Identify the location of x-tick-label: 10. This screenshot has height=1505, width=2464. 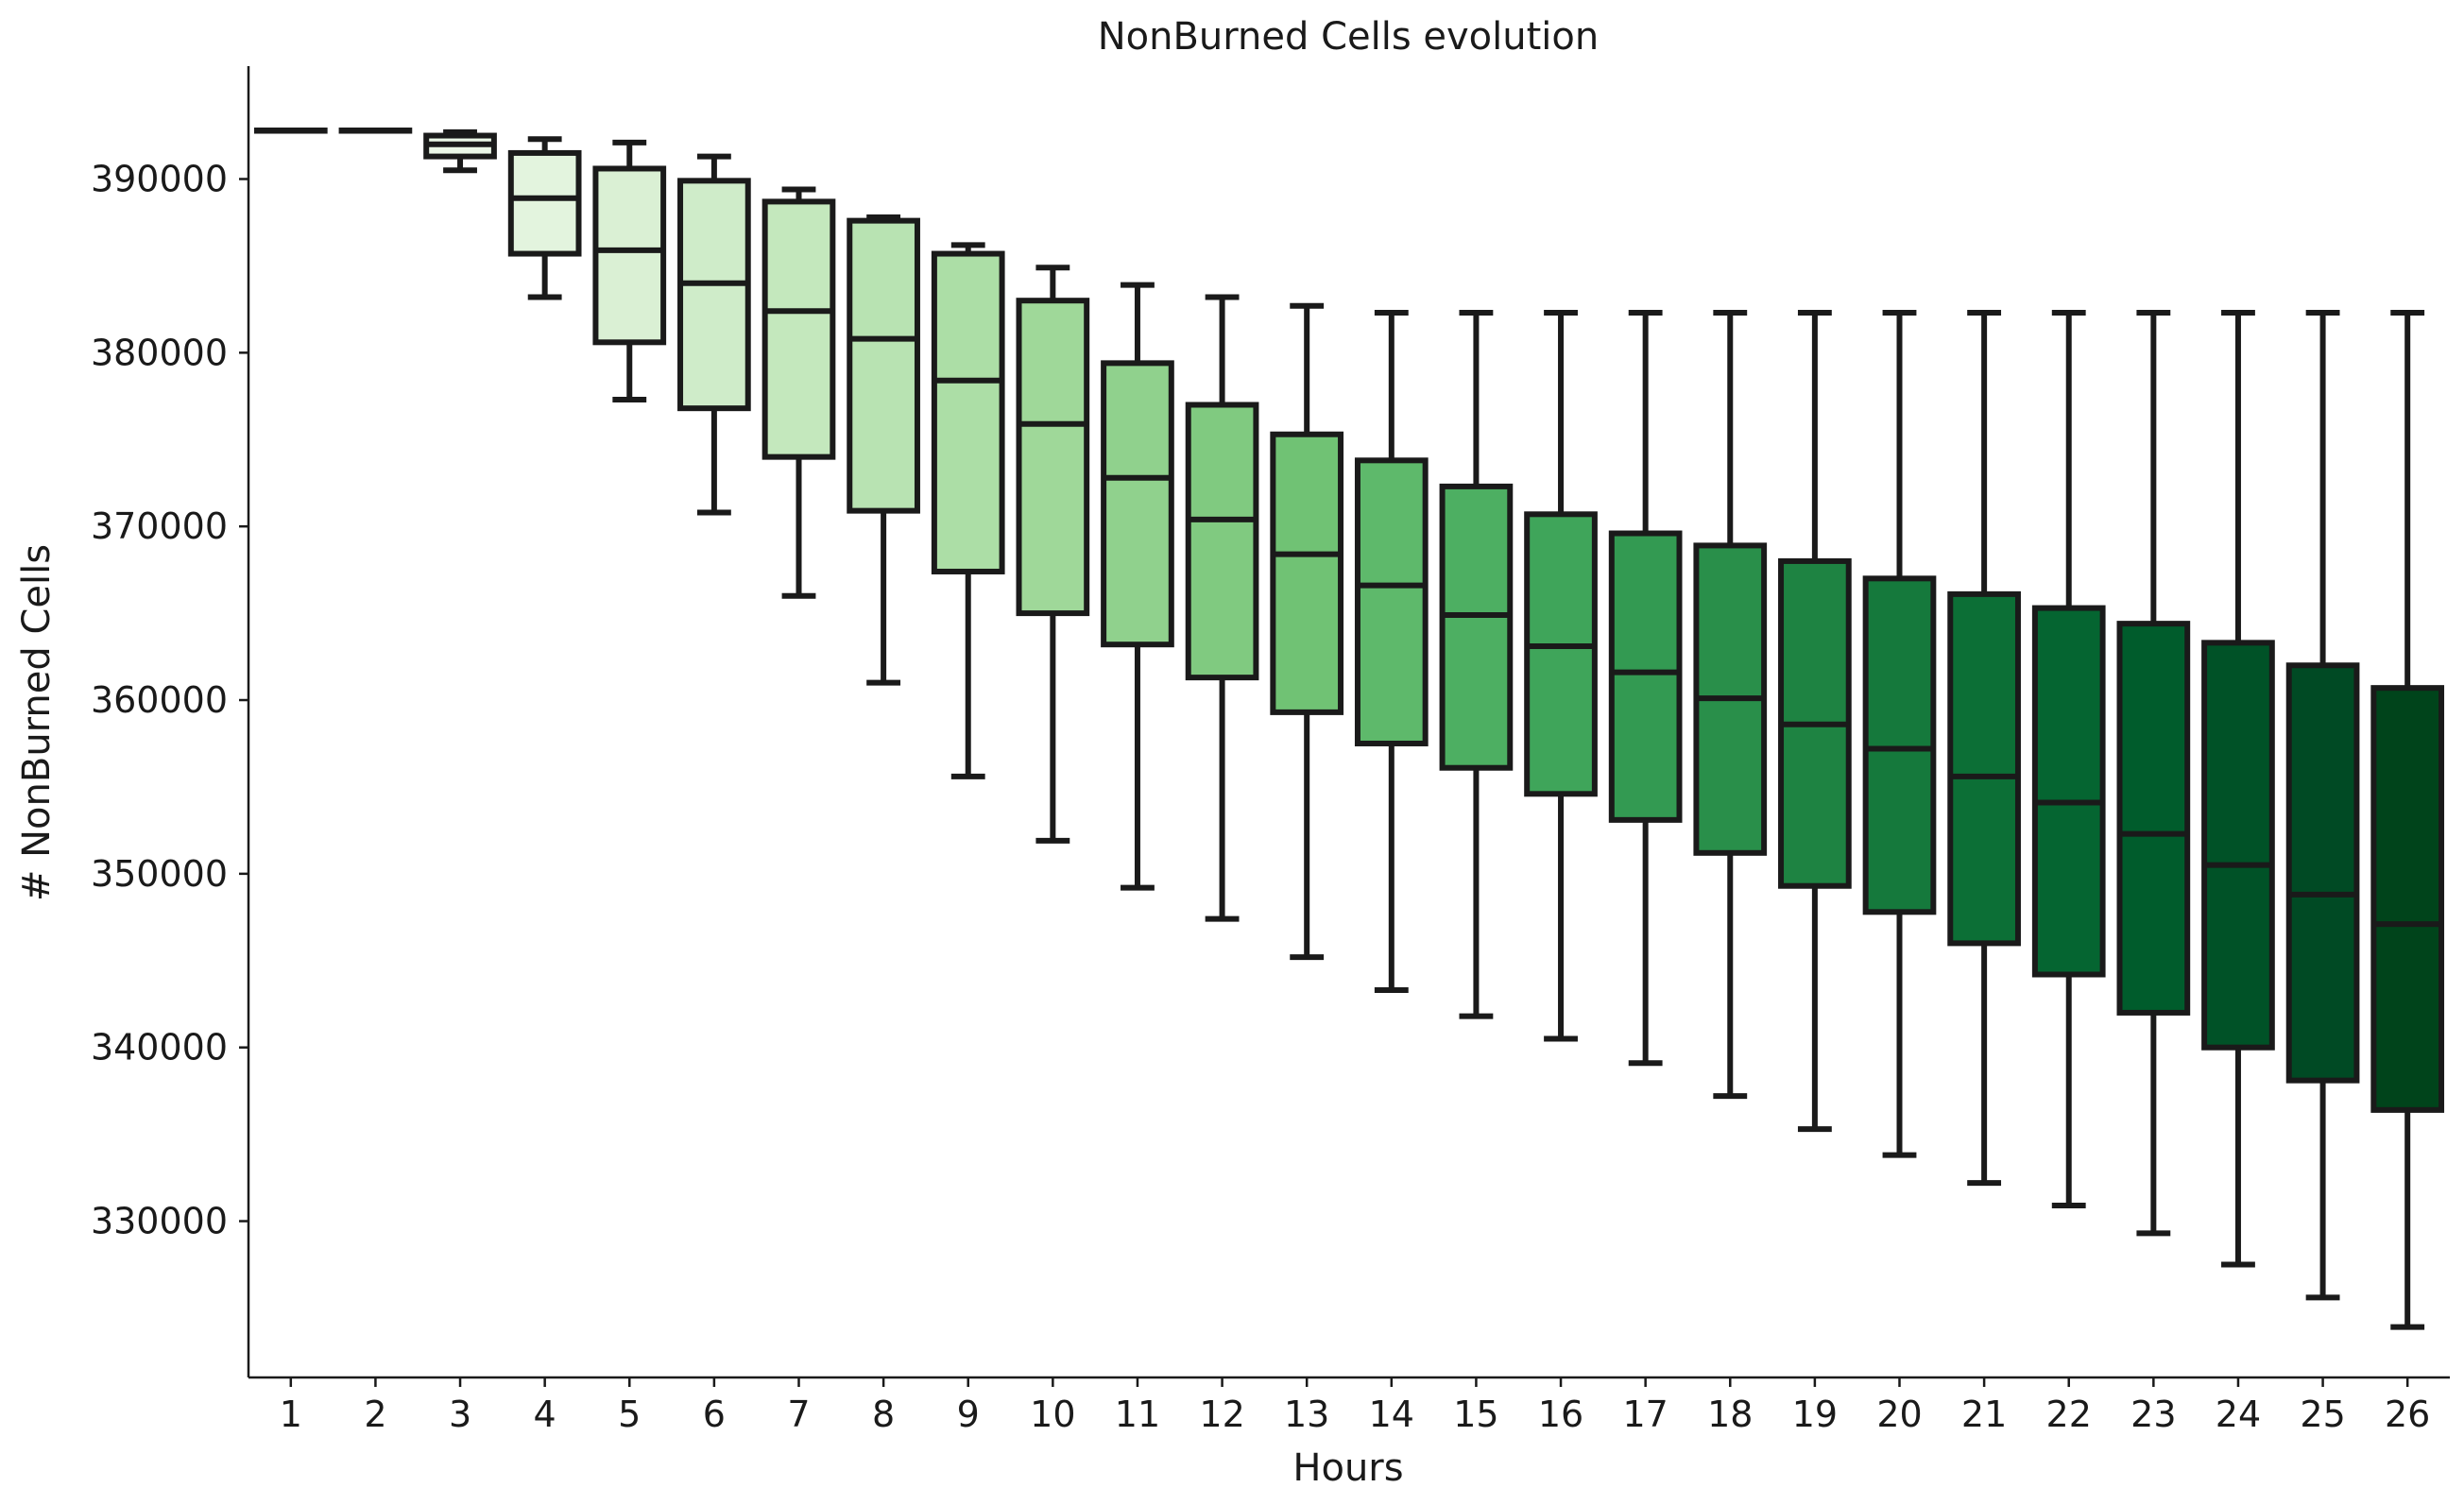
(1052, 1414).